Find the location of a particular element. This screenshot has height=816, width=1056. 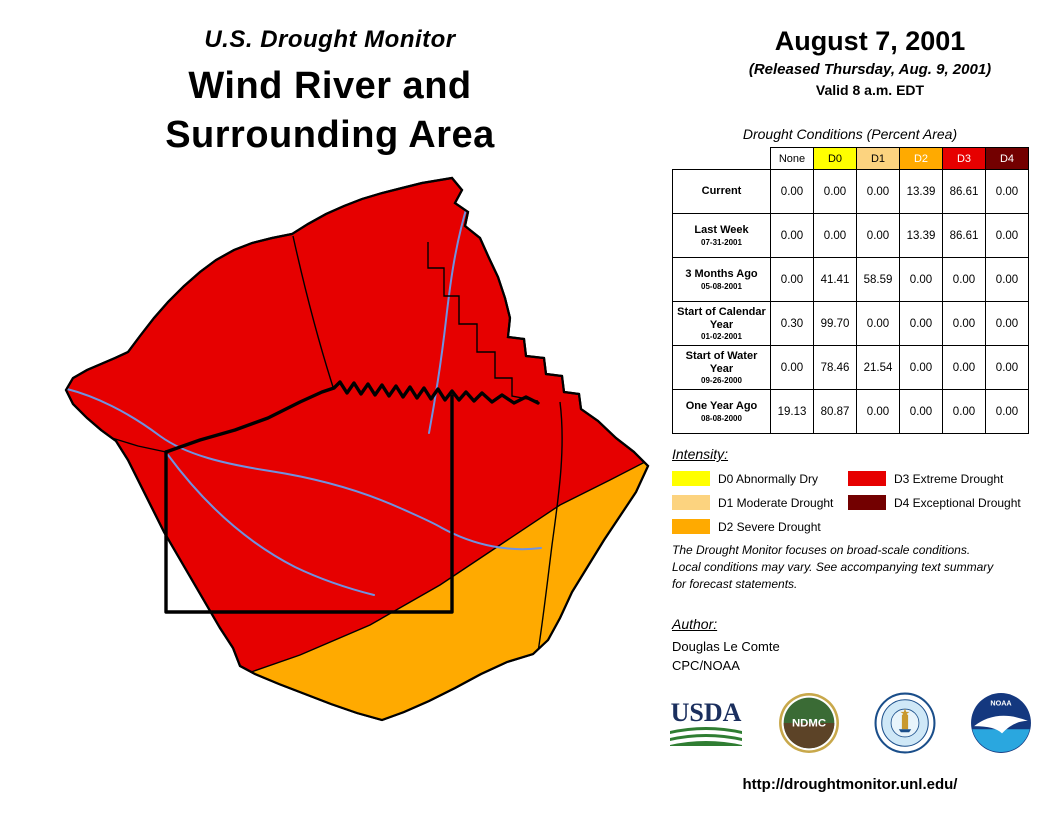

monitor-url: http://droughtmonitor.unl.edu/ is located at coordinates (850, 784).